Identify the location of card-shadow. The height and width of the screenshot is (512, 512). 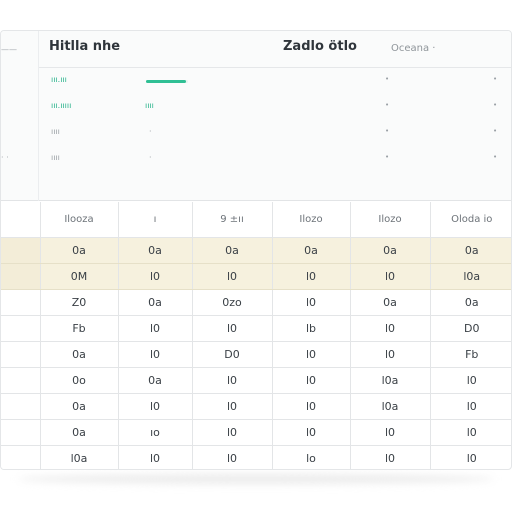
(256, 479).